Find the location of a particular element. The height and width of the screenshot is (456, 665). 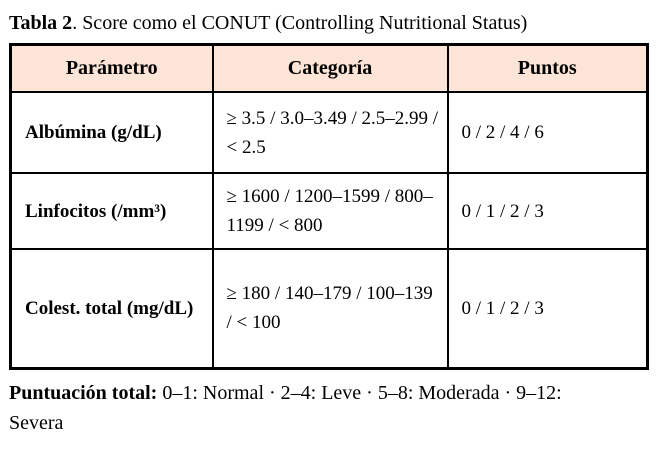

column-header-categoria: Categoría is located at coordinates (330, 68).